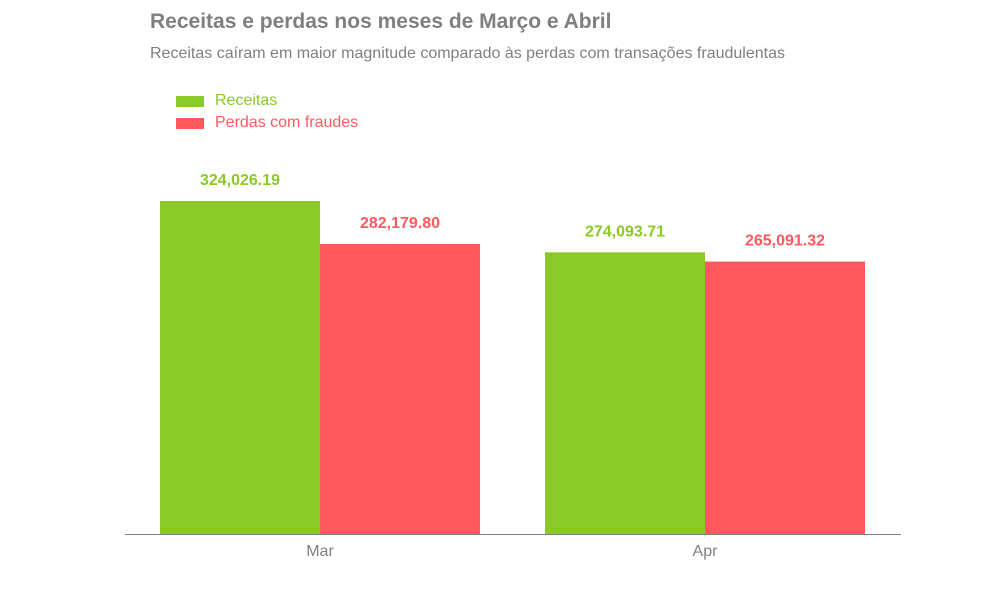  Describe the element at coordinates (190, 101) in the screenshot. I see `legend-swatch-receitas` at that location.